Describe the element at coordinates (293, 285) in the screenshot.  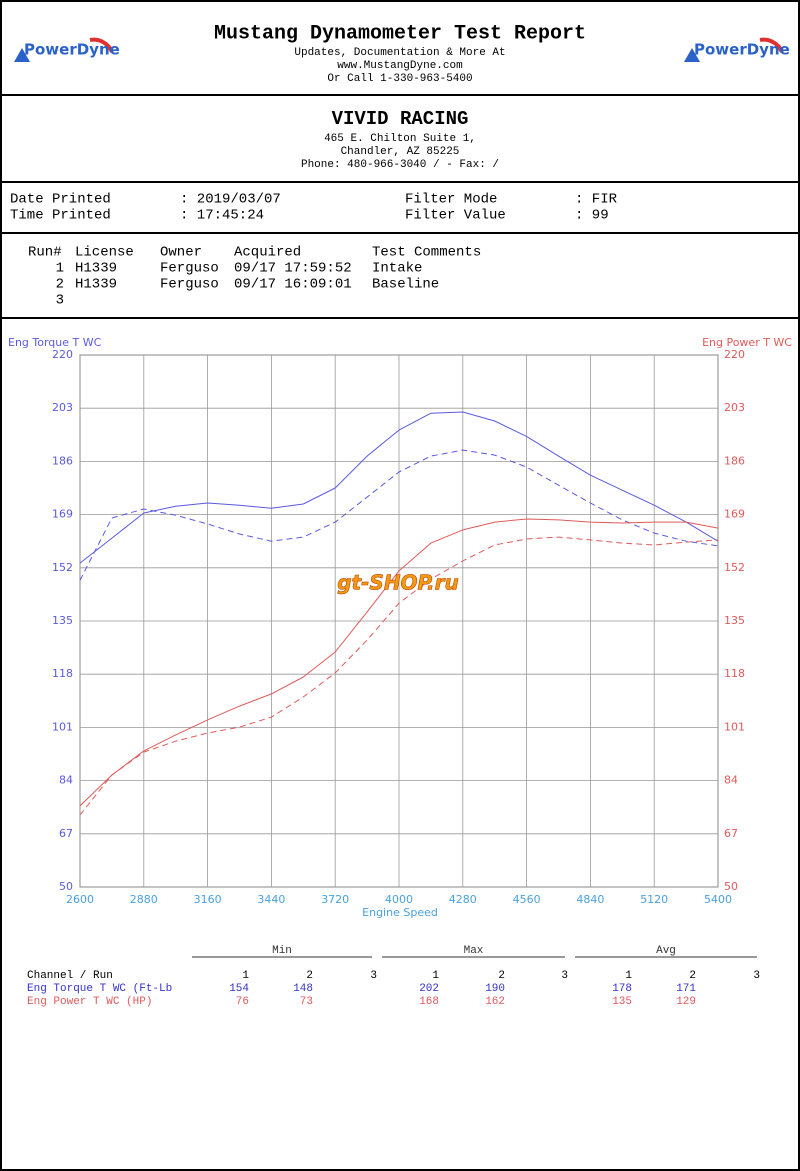
I see `runs-cell: 09/17 16:09:01` at that location.